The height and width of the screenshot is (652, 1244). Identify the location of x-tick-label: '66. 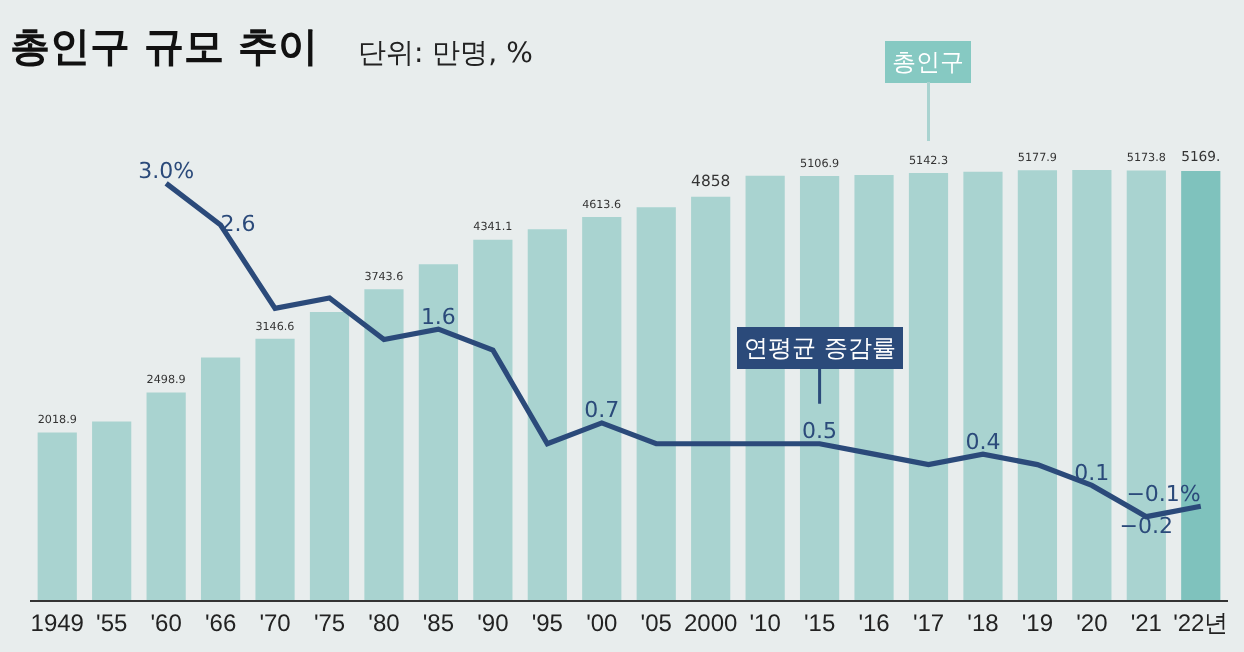
(220, 623).